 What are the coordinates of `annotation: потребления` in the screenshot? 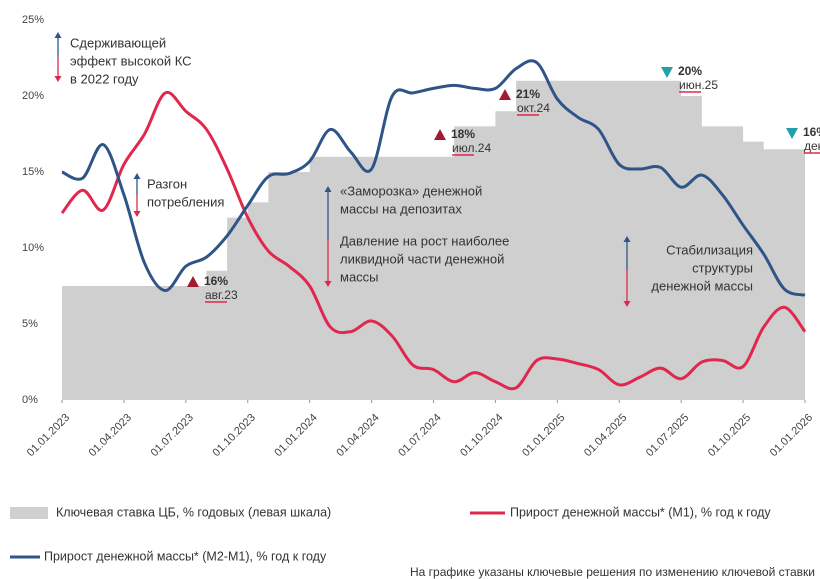 It's located at (185, 201).